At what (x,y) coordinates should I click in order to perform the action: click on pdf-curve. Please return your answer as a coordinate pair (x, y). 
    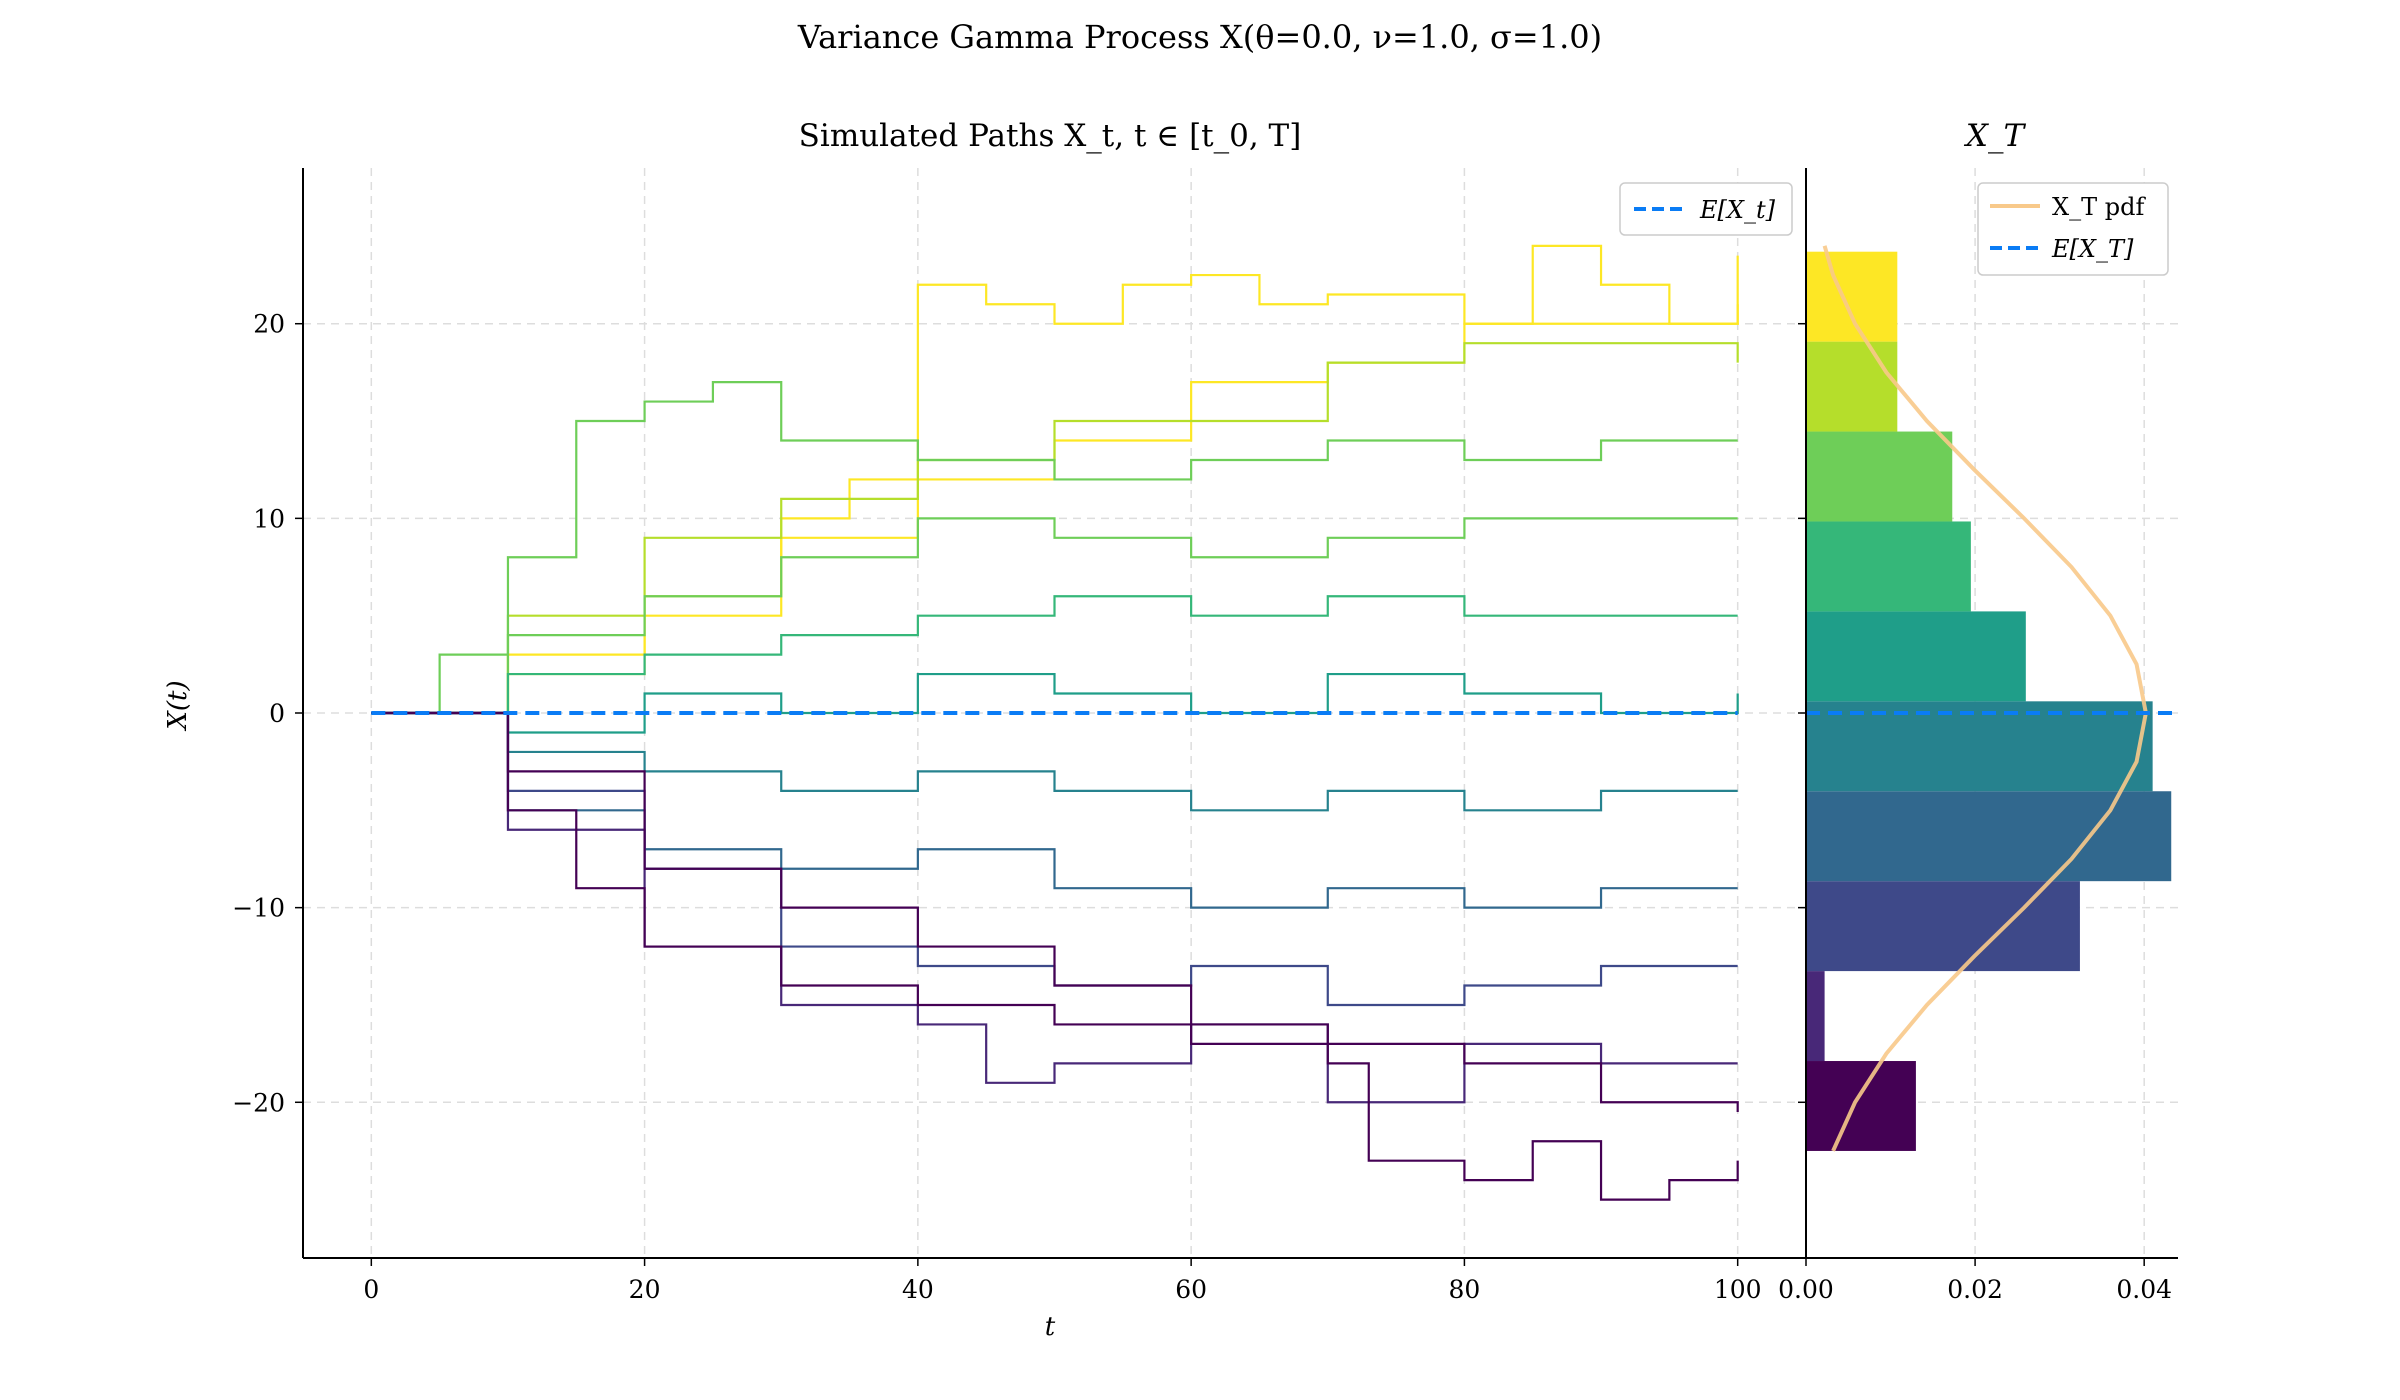
    Looking at the image, I should click on (1985, 698).